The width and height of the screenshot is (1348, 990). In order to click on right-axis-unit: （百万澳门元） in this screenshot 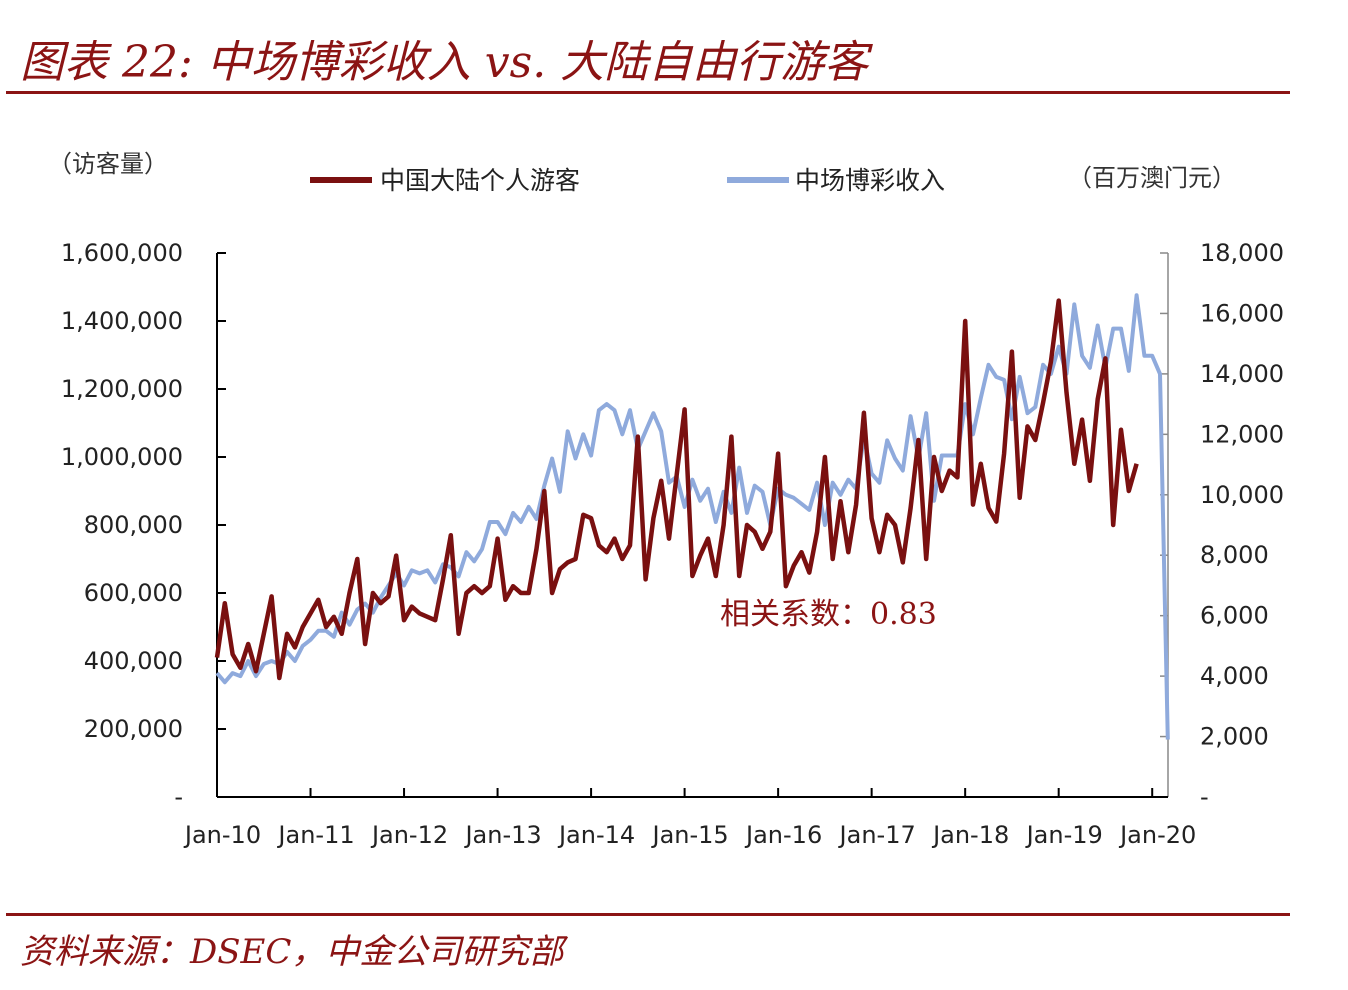, I will do `click(1152, 178)`.